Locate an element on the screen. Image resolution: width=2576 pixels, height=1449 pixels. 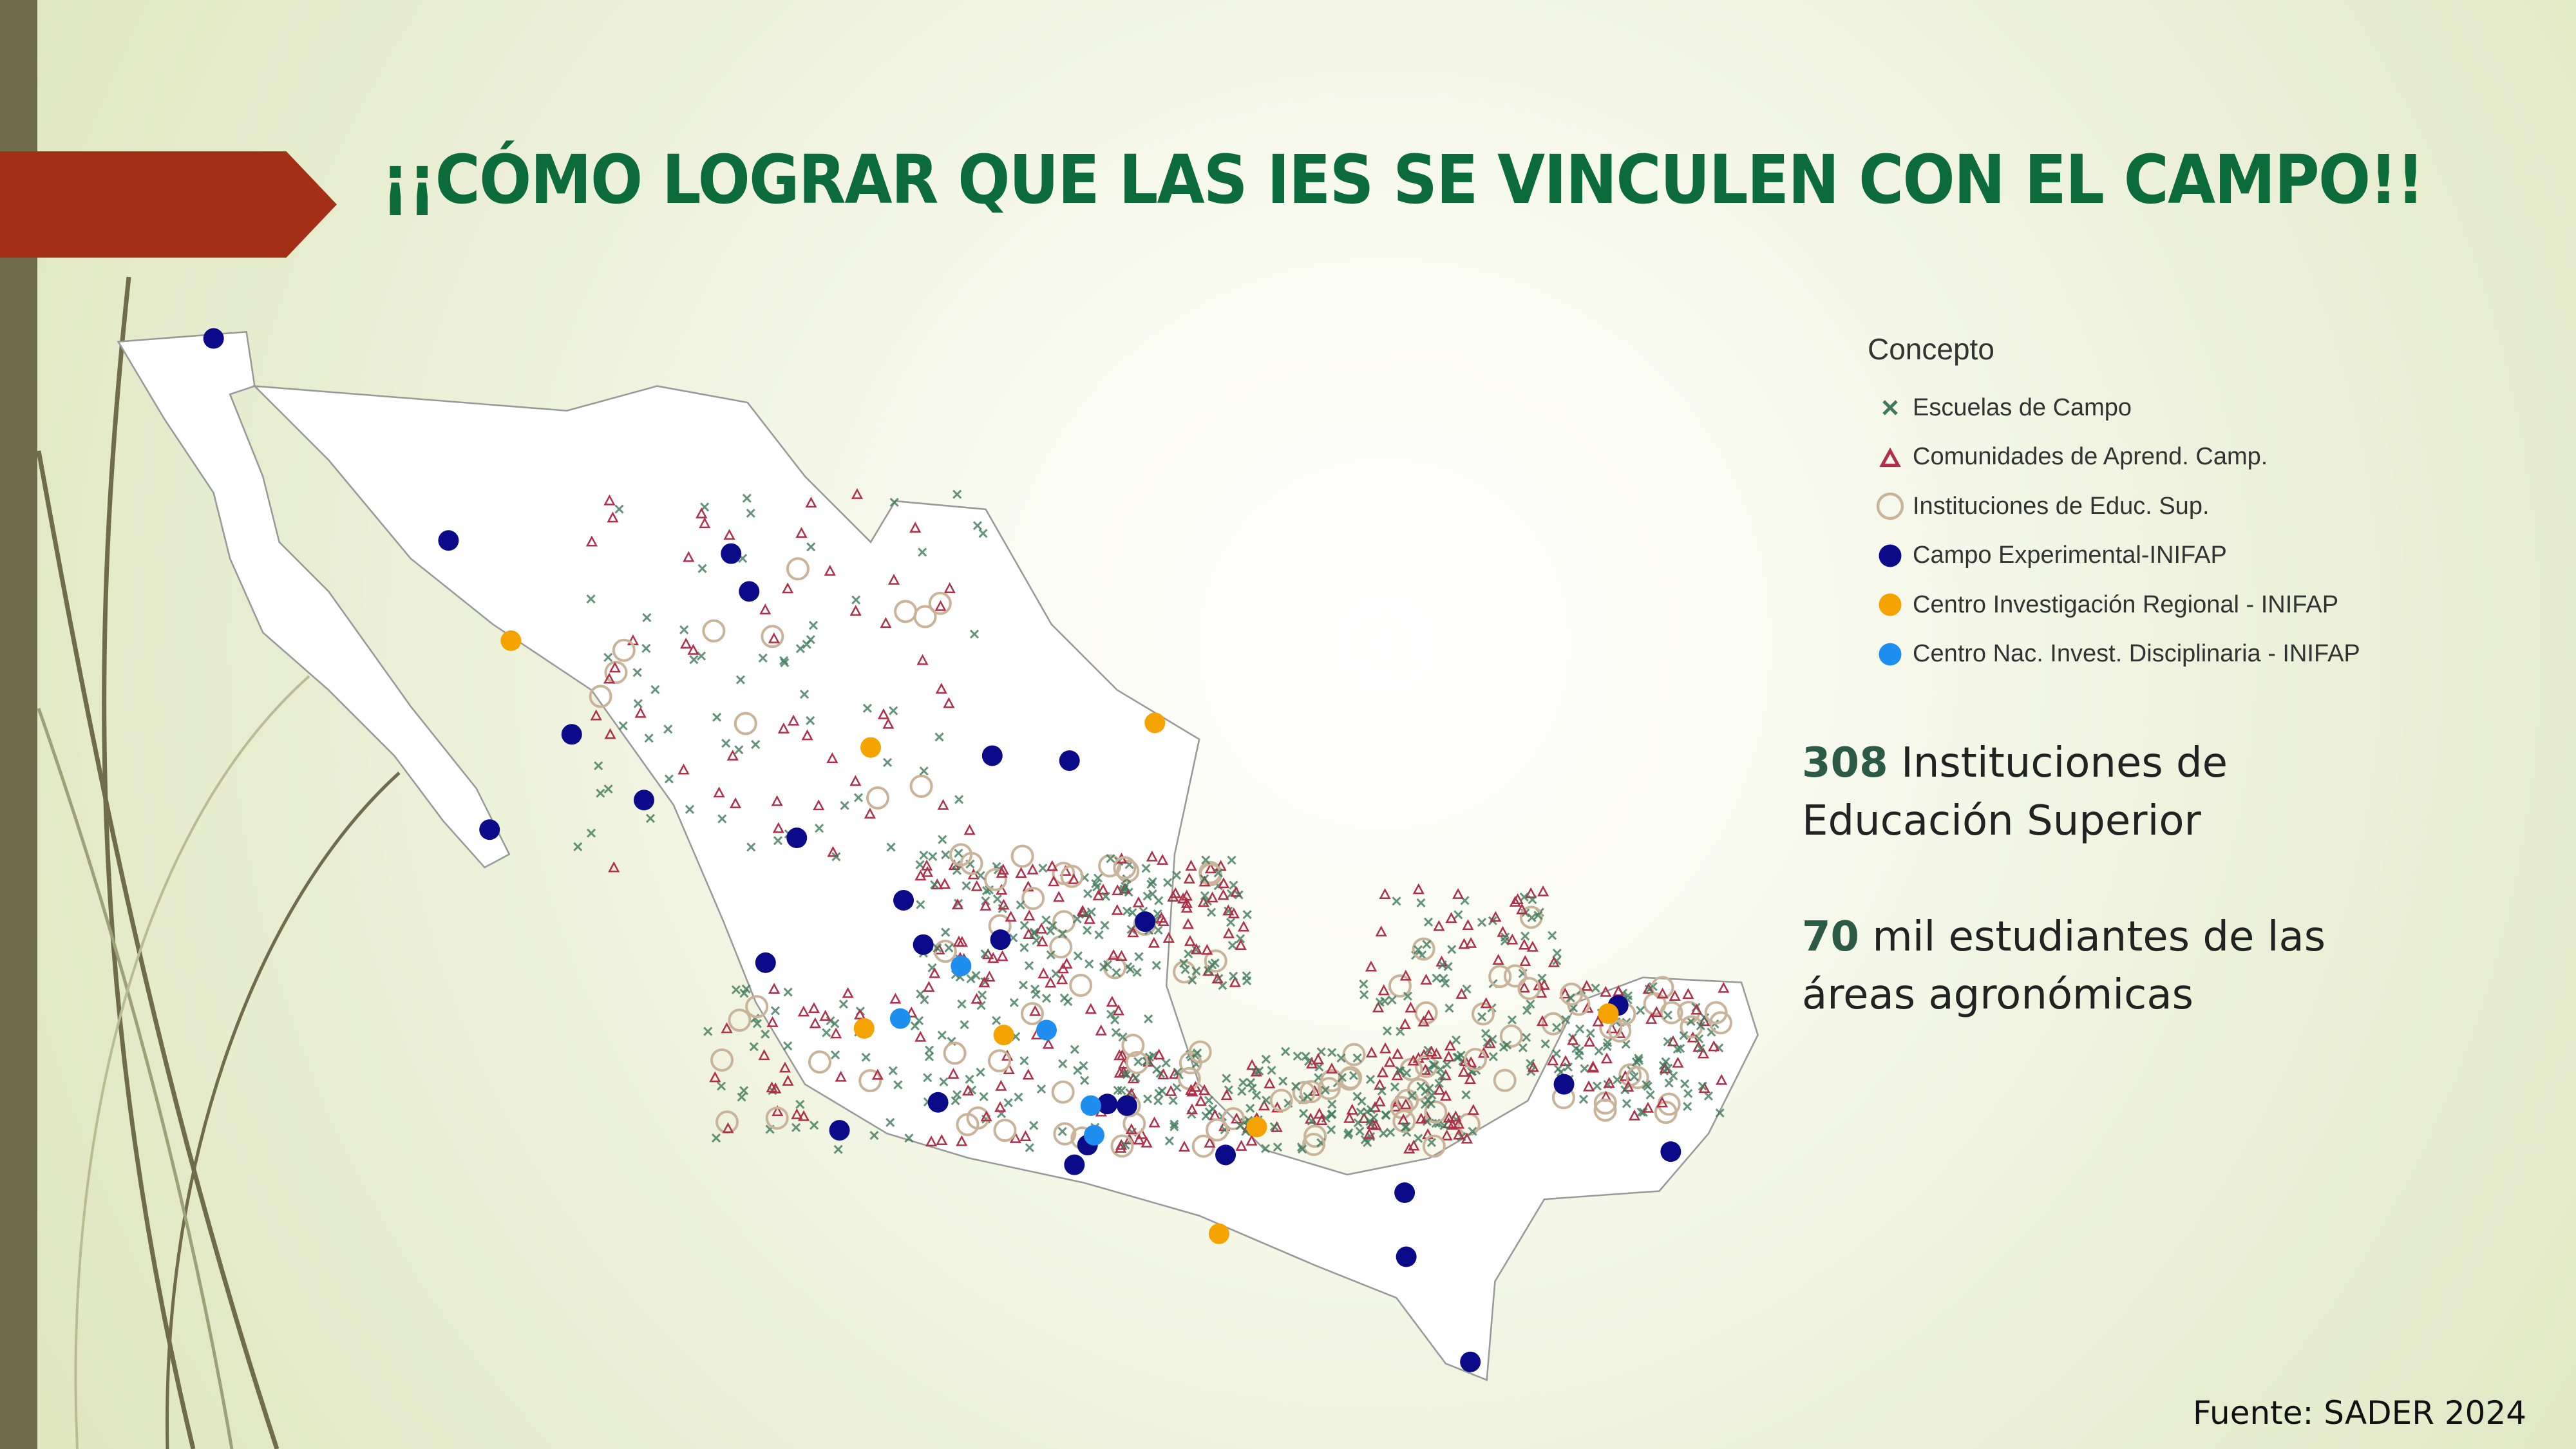
legend-label: Escuelas de Campo is located at coordinates (2022, 407).